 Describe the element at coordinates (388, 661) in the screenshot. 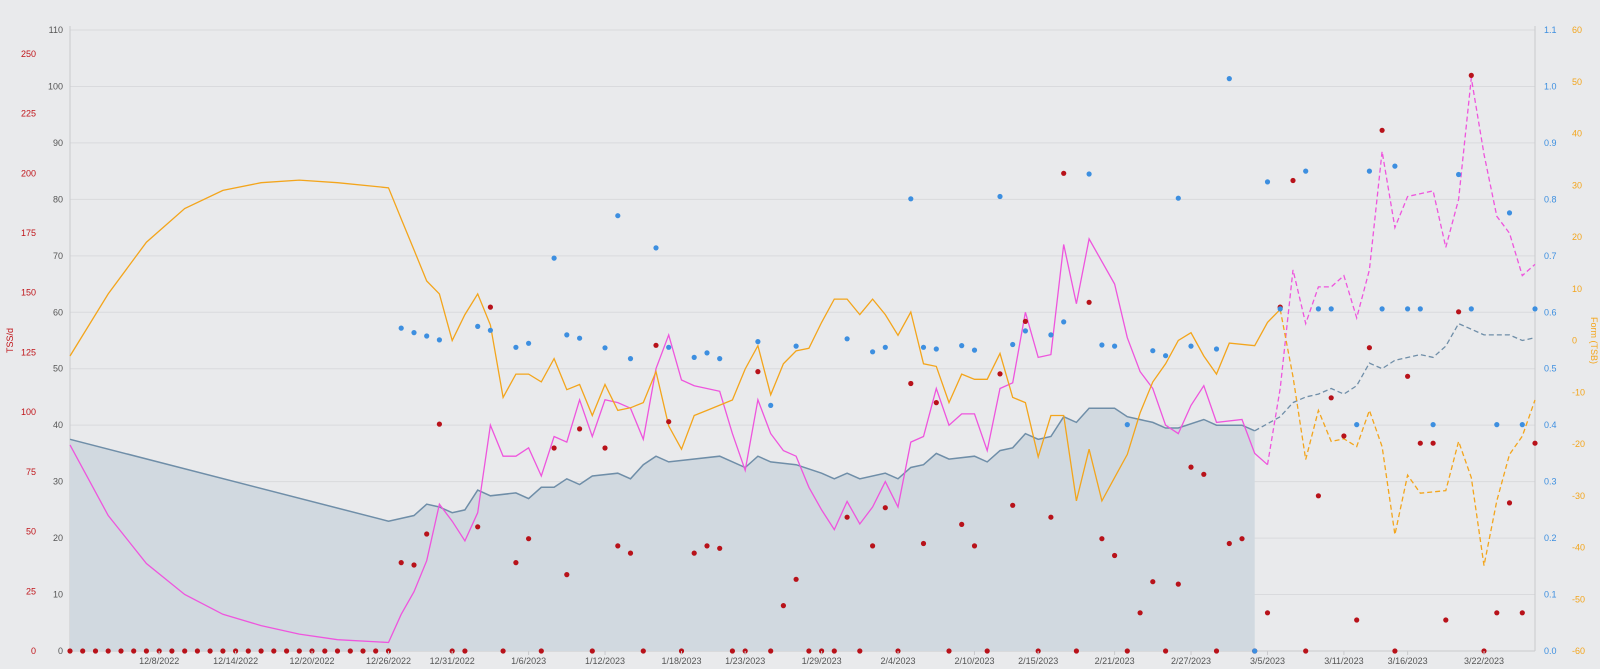

I see `x-tick-label: 12/26/2022` at that location.